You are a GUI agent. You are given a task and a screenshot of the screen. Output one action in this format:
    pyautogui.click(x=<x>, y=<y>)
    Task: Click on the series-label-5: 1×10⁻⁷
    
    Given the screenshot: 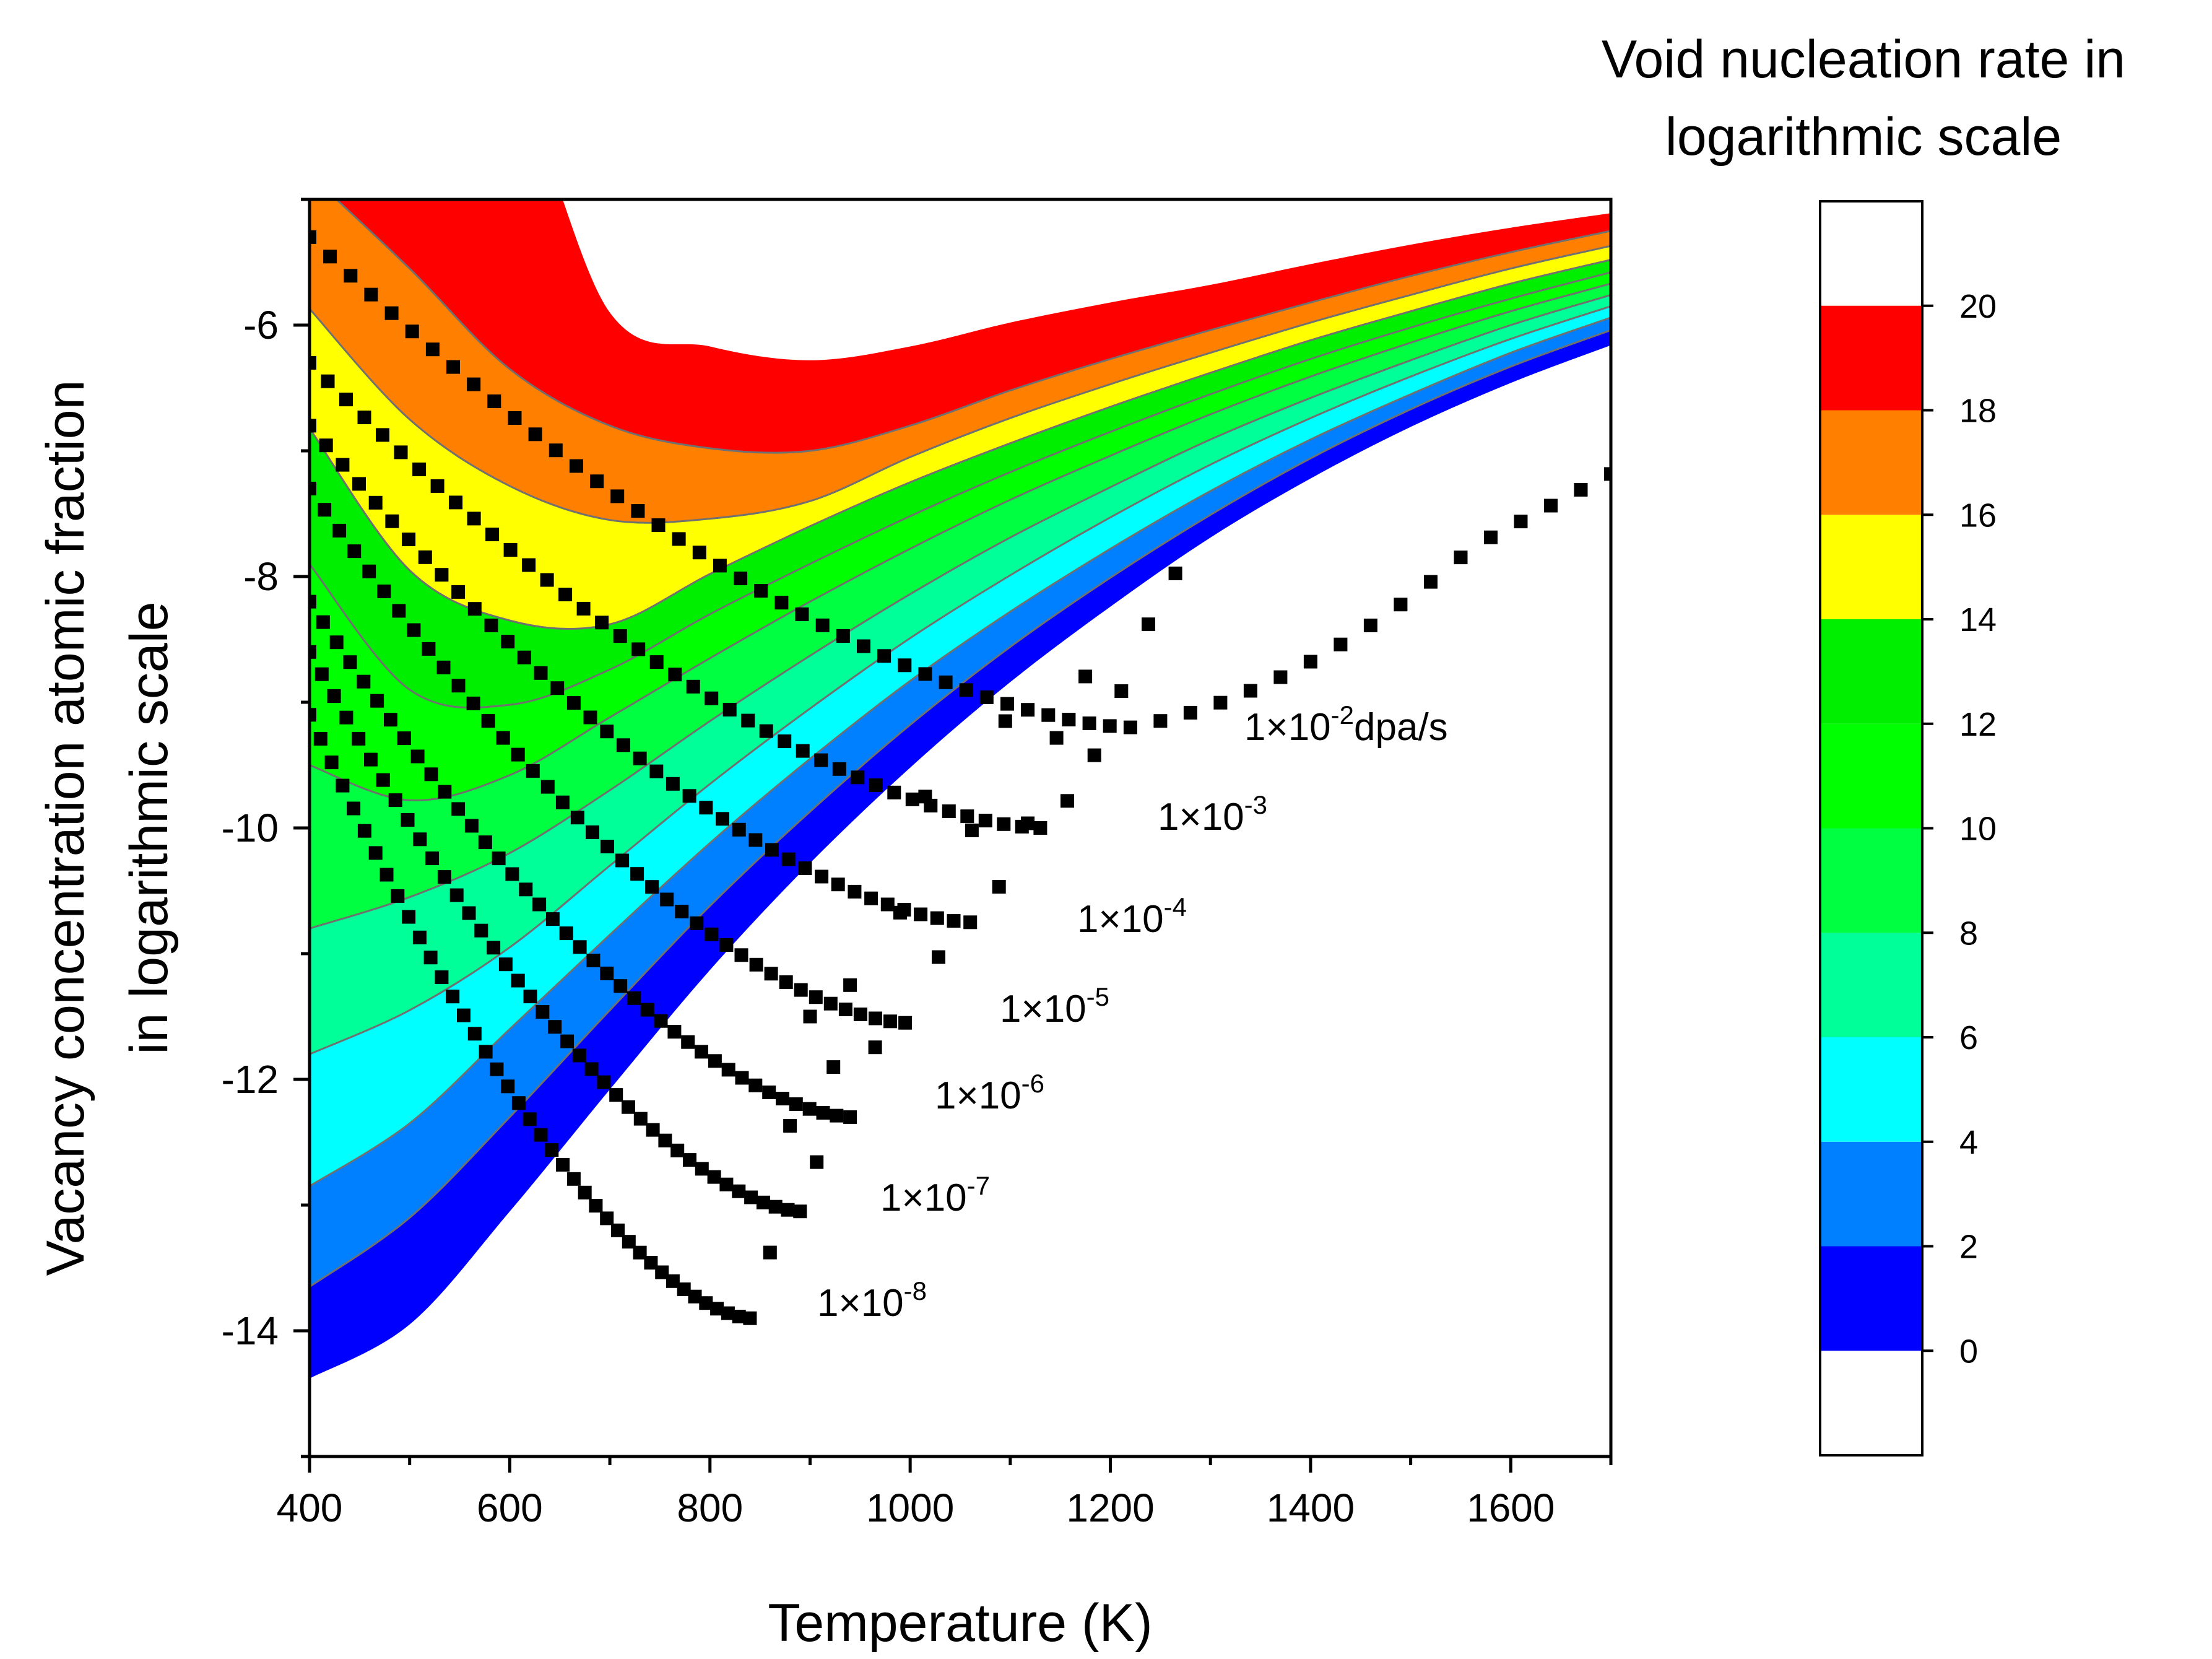 What is the action you would take?
    pyautogui.click(x=935, y=1195)
    